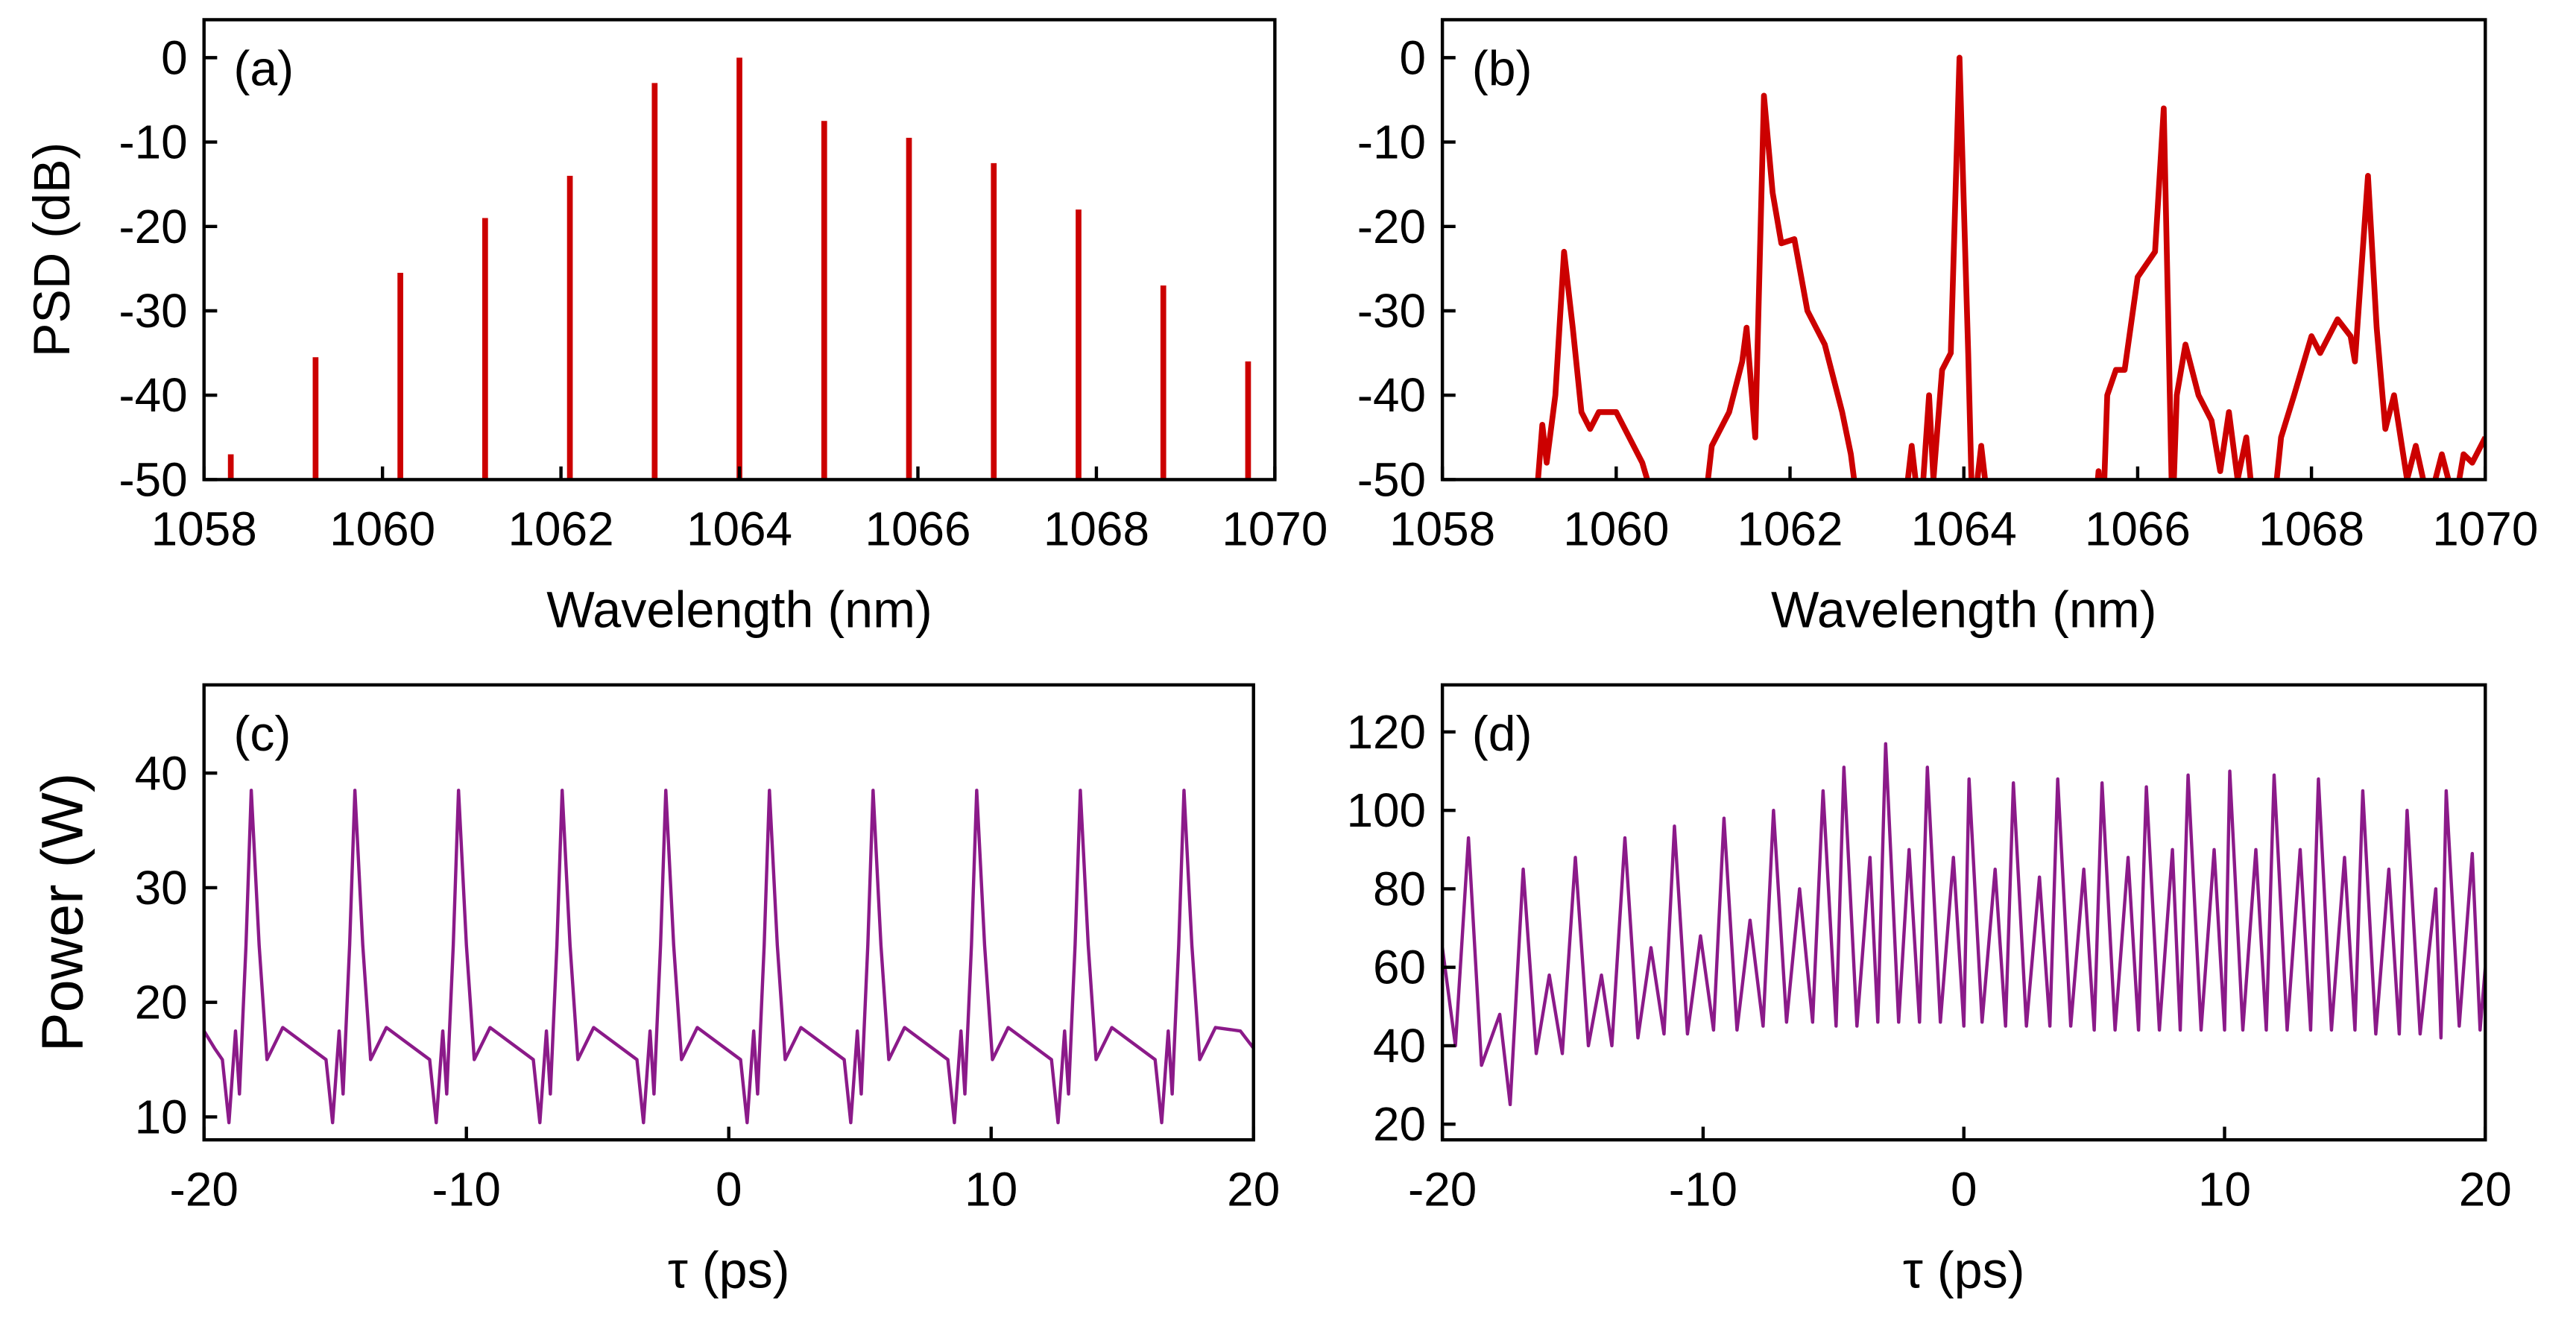  Describe the element at coordinates (1502, 734) in the screenshot. I see `panel-label: (d)` at that location.